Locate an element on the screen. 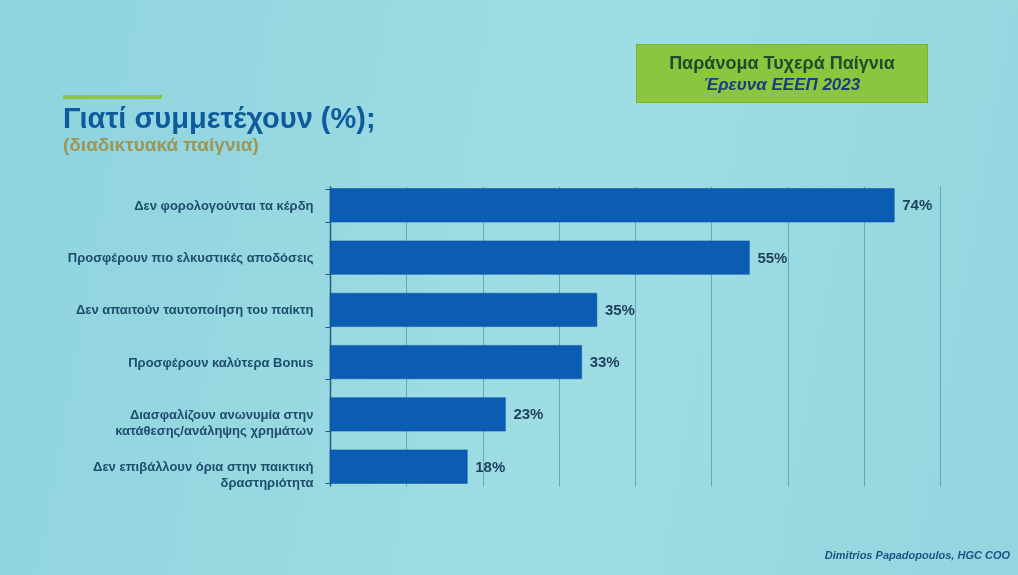  y-tick-label: Δεν απαιτούν ταυτοποίηση του παίκτη is located at coordinates (194, 310).